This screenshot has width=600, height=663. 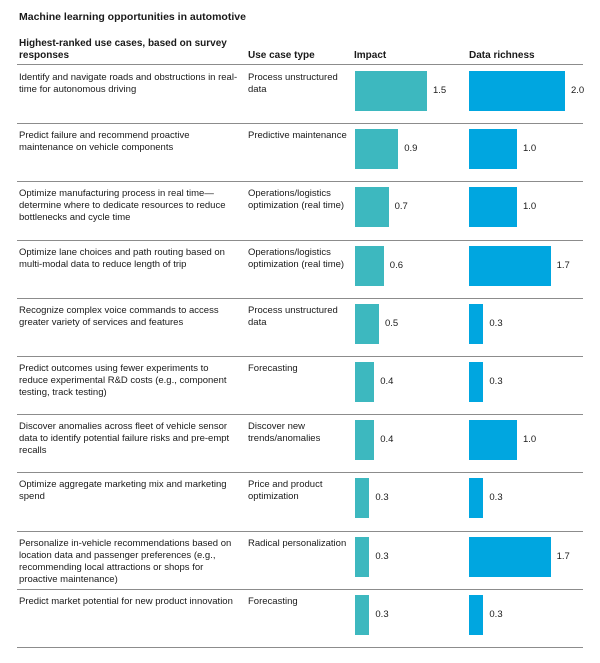 I want to click on header-data-richness: Data richness, so click(x=502, y=55).